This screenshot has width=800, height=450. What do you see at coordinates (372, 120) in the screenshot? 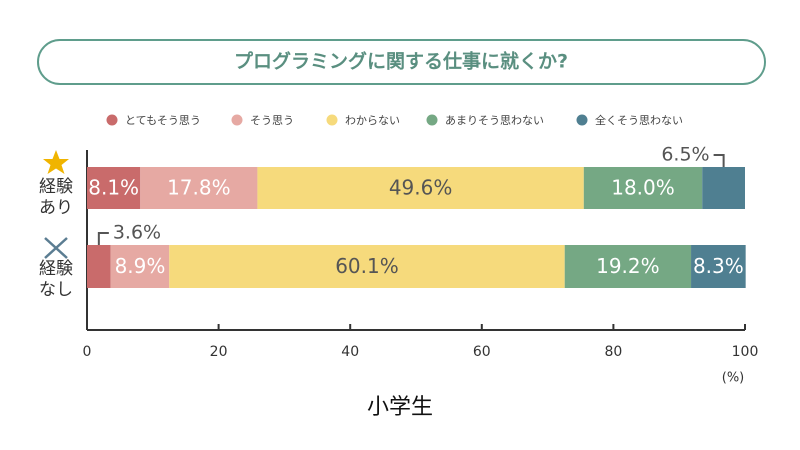
I see `legend-label: わからない` at bounding box center [372, 120].